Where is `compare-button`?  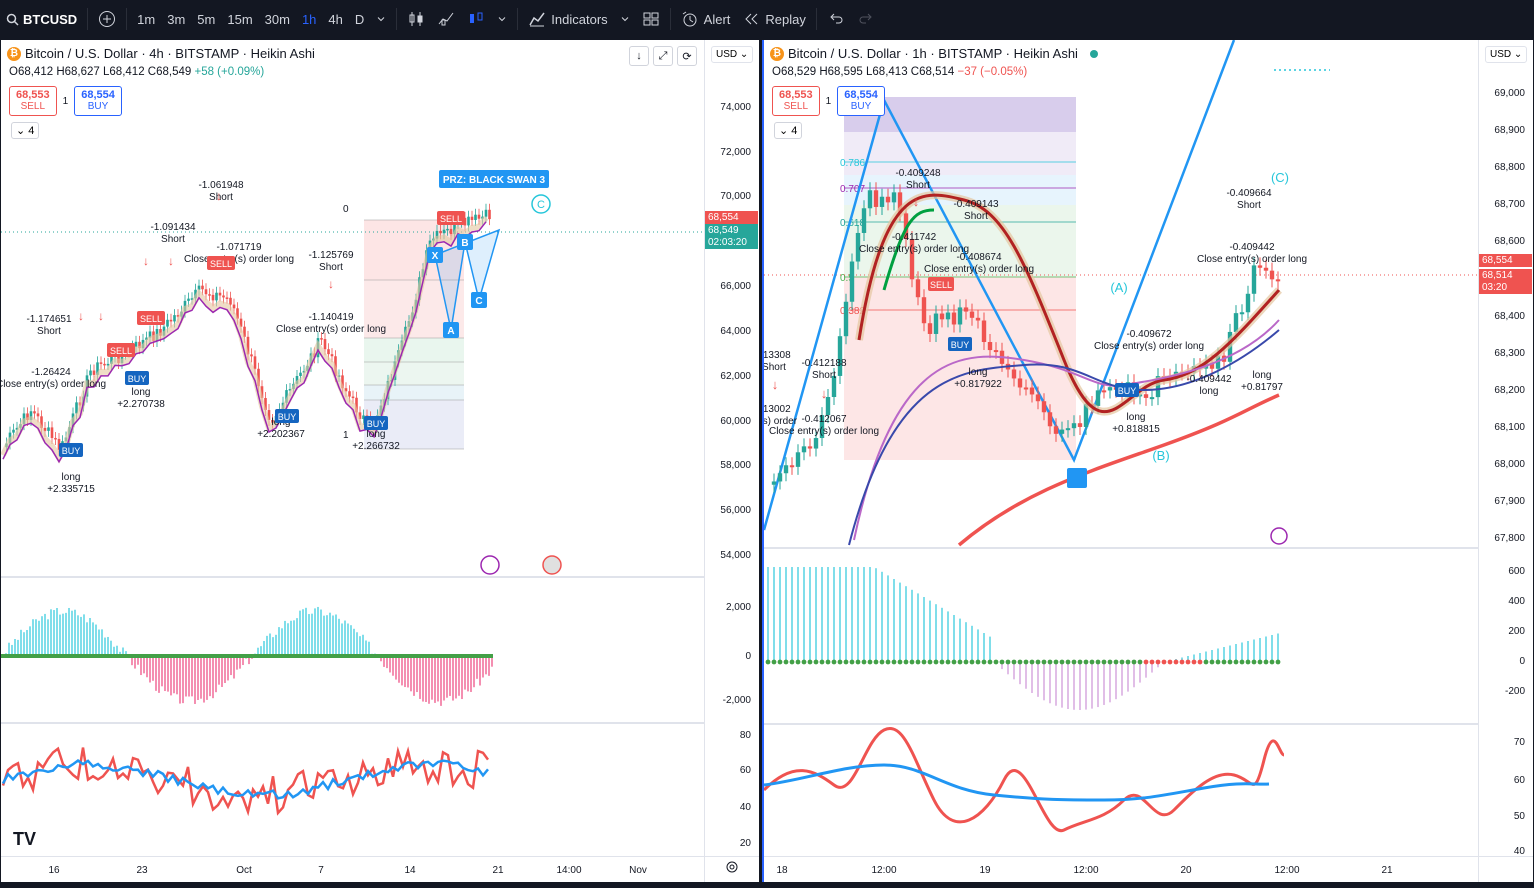 compare-button is located at coordinates (107, 19).